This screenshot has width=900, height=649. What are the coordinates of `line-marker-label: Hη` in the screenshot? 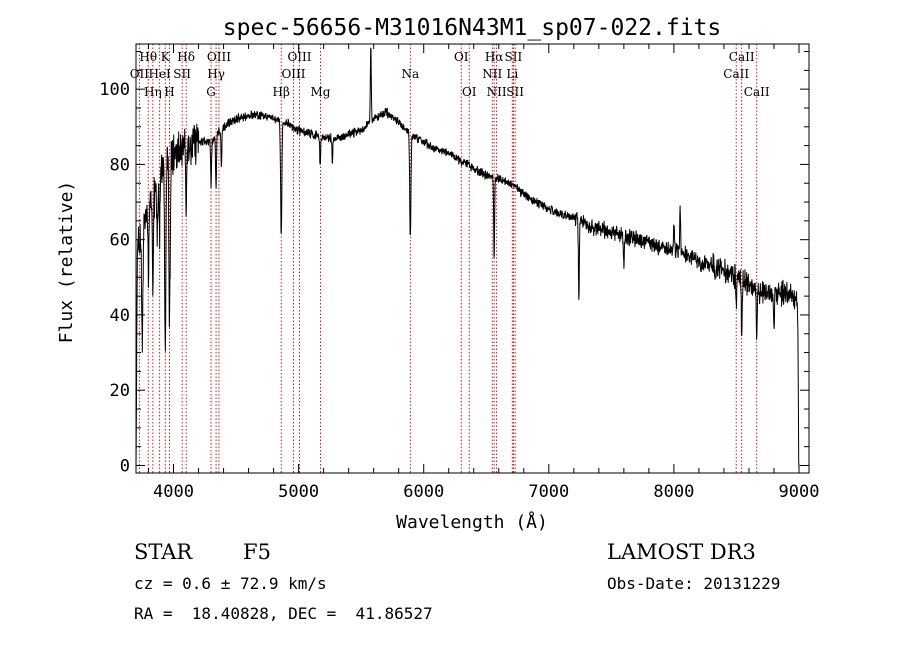 It's located at (153, 92).